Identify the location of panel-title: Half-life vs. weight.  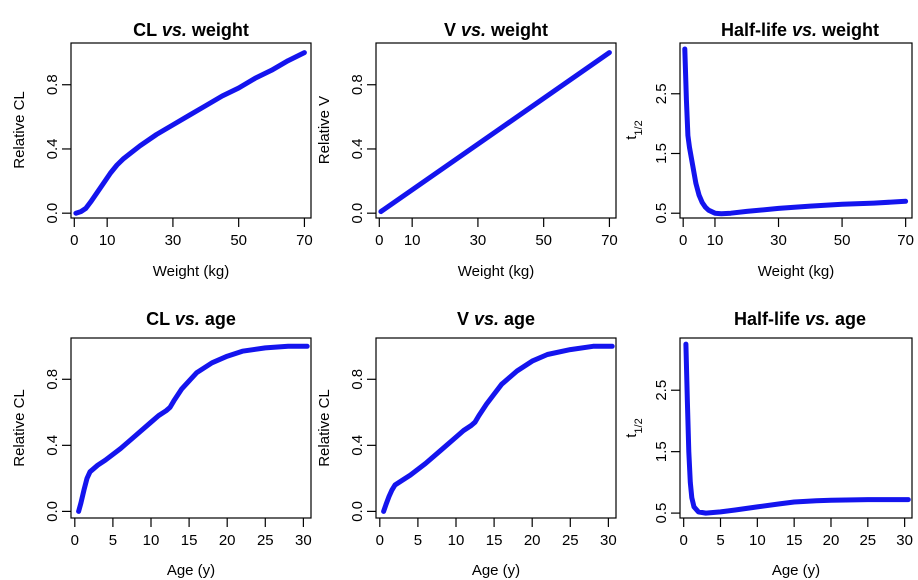
(800, 30).